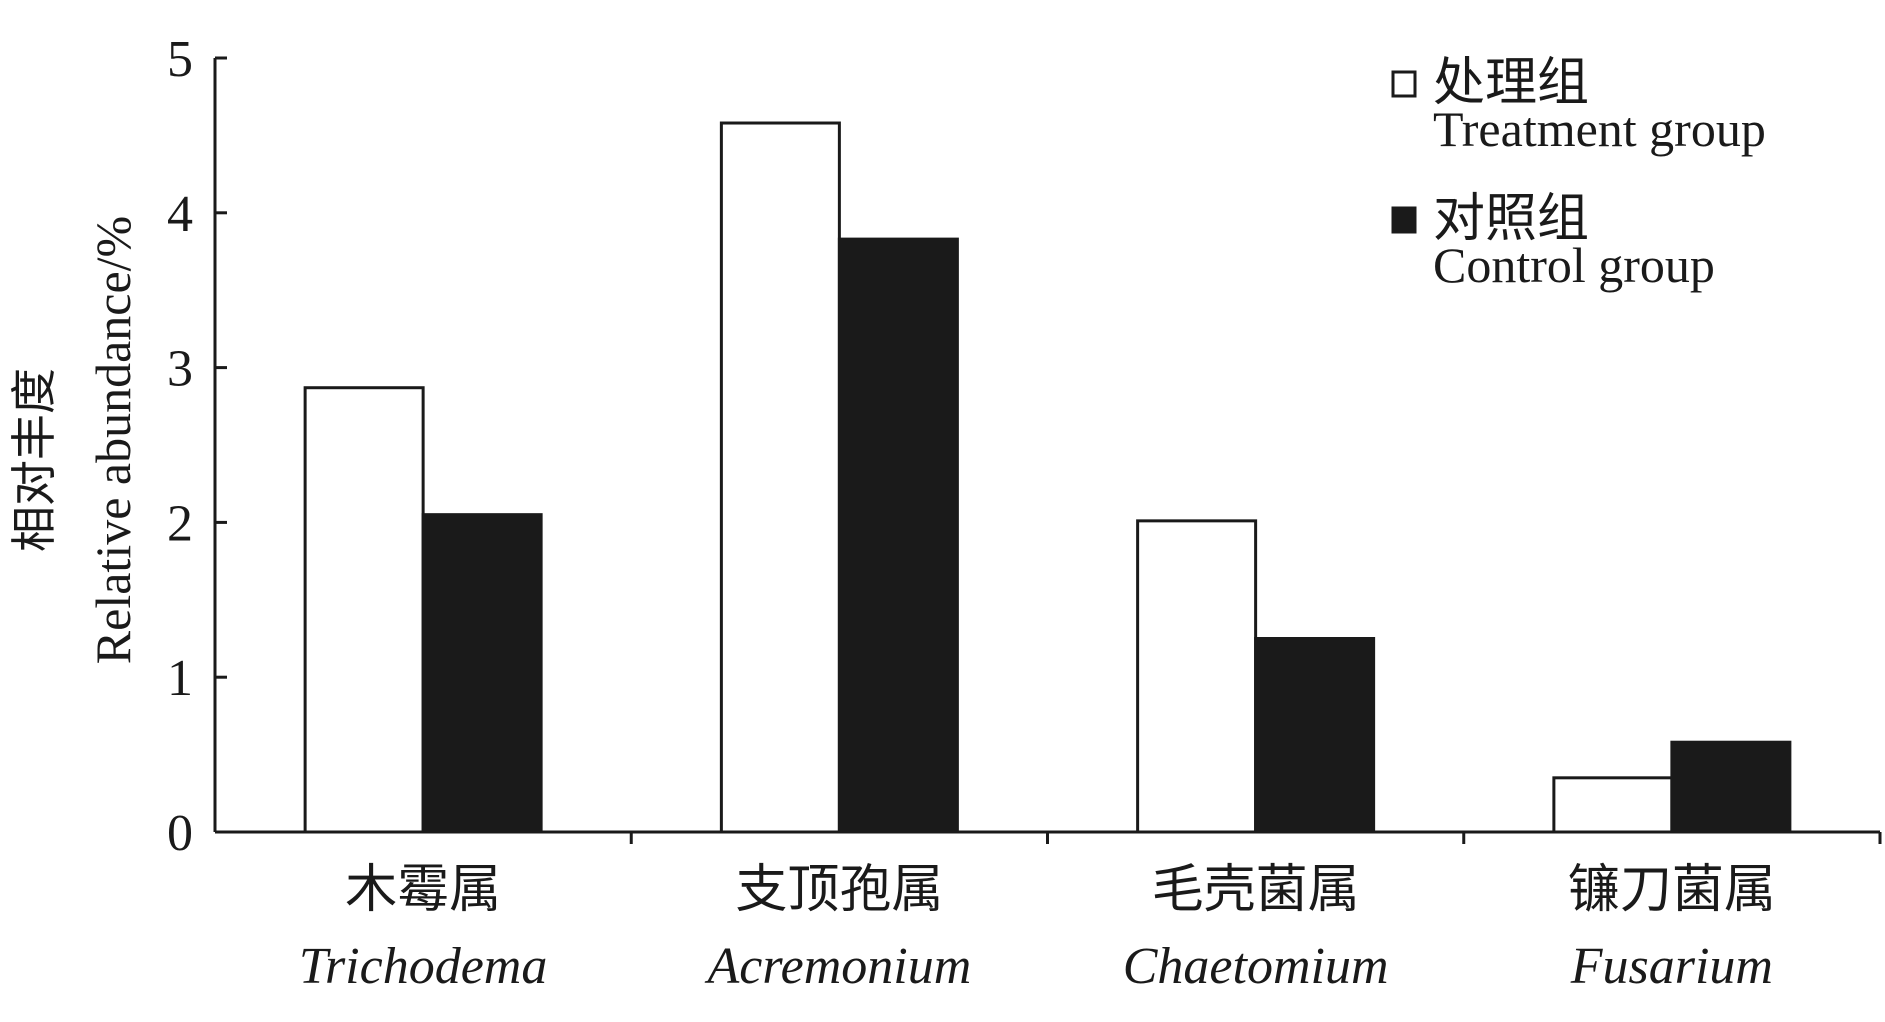 The image size is (1885, 1022). I want to click on x-tick-label-latin: Chaetomium, so click(1256, 966).